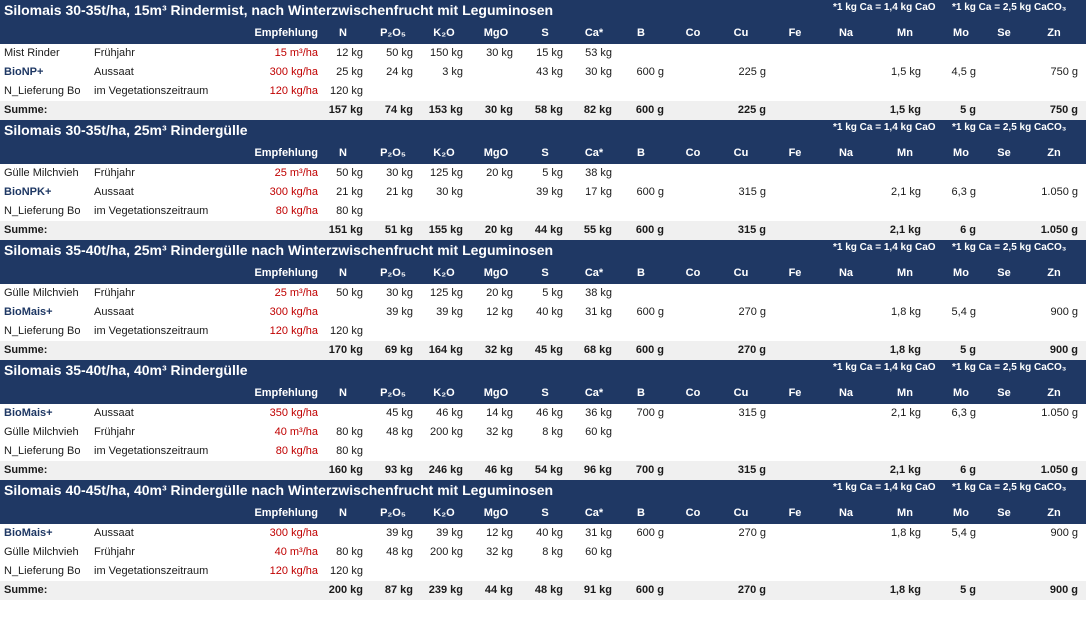 The width and height of the screenshot is (1086, 620). What do you see at coordinates (28, 533) in the screenshot?
I see `source-name: BioMais+` at bounding box center [28, 533].